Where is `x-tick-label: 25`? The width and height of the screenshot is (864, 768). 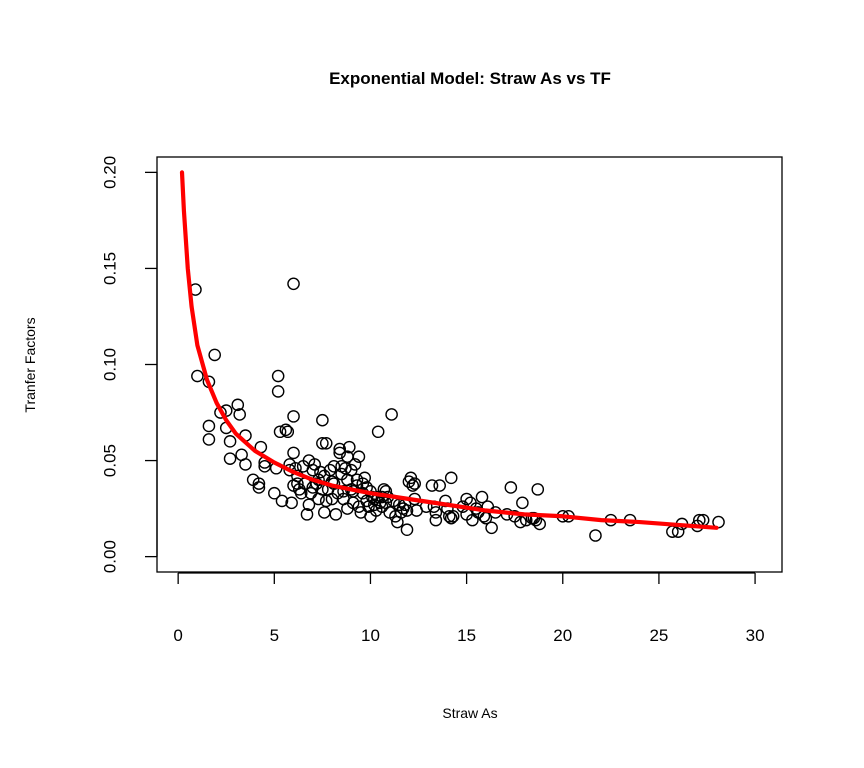
x-tick-label: 25 is located at coordinates (658, 635).